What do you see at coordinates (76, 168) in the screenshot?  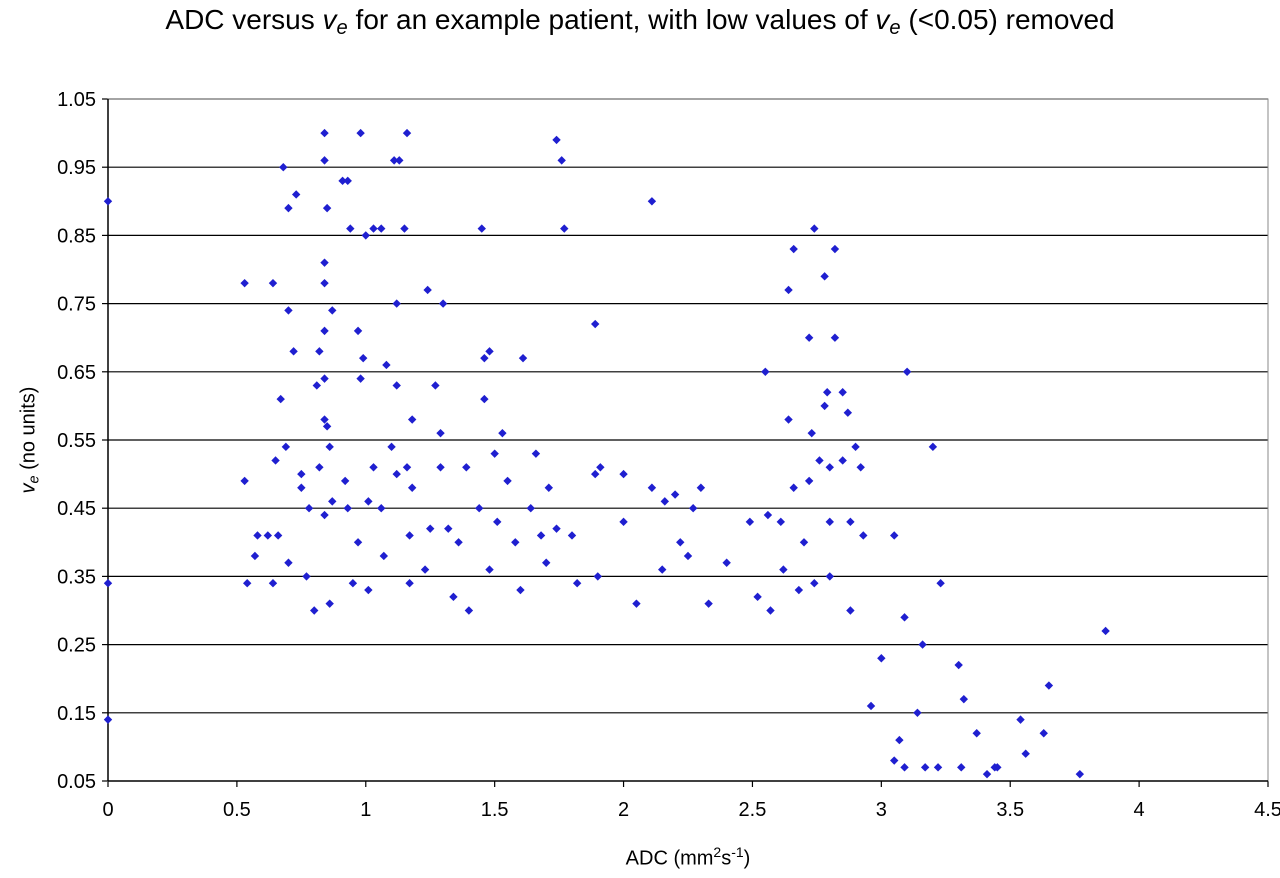 I see `y-tick-label: 0.95` at bounding box center [76, 168].